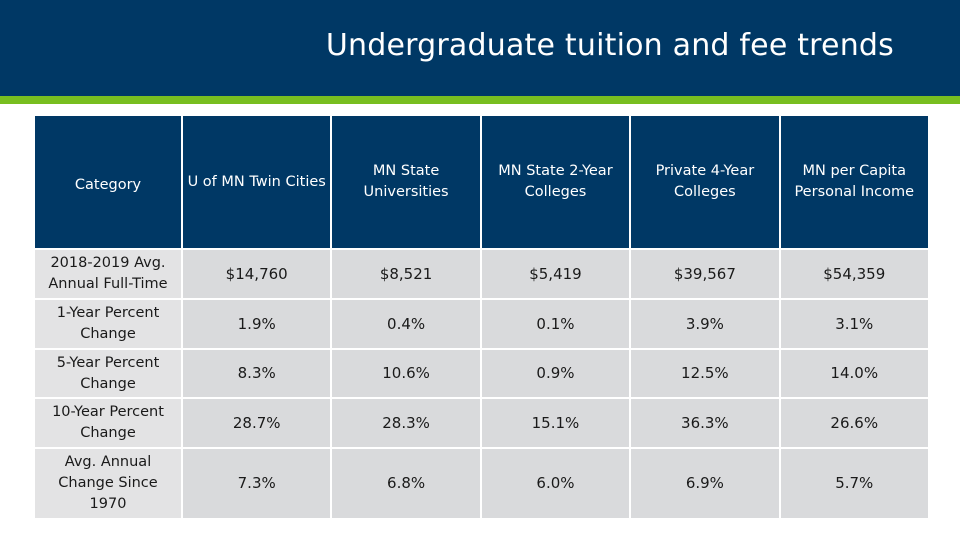  I want to click on header-mn-state-2-year-colleges: MN State 2-Year Colleges, so click(555, 182).